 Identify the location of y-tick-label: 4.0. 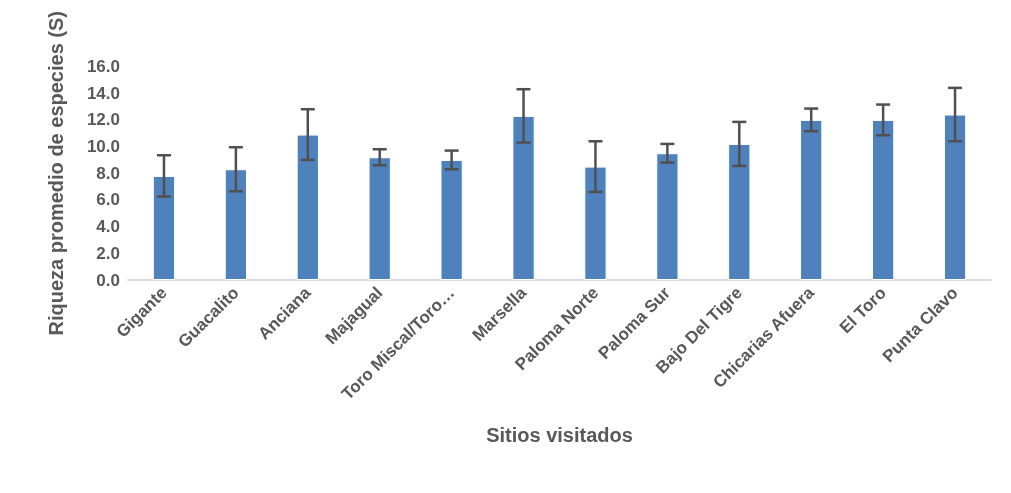
(108, 227).